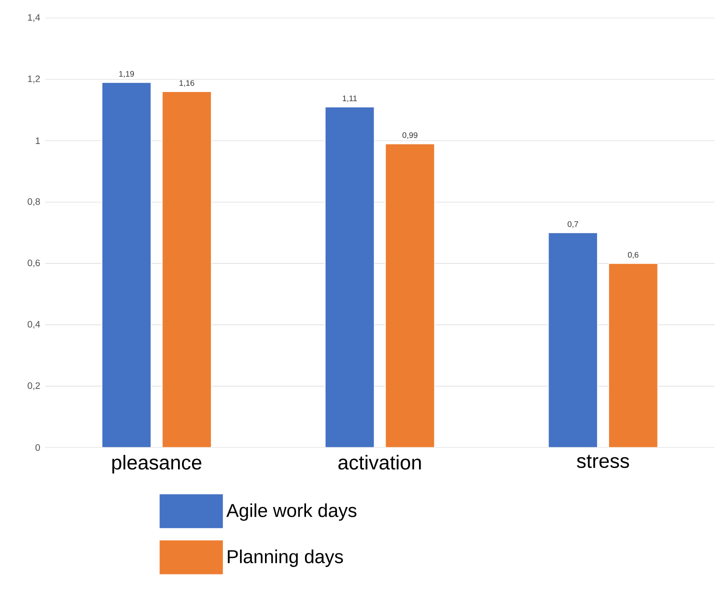  Describe the element at coordinates (187, 83) in the screenshot. I see `data-label: 1,16` at that location.